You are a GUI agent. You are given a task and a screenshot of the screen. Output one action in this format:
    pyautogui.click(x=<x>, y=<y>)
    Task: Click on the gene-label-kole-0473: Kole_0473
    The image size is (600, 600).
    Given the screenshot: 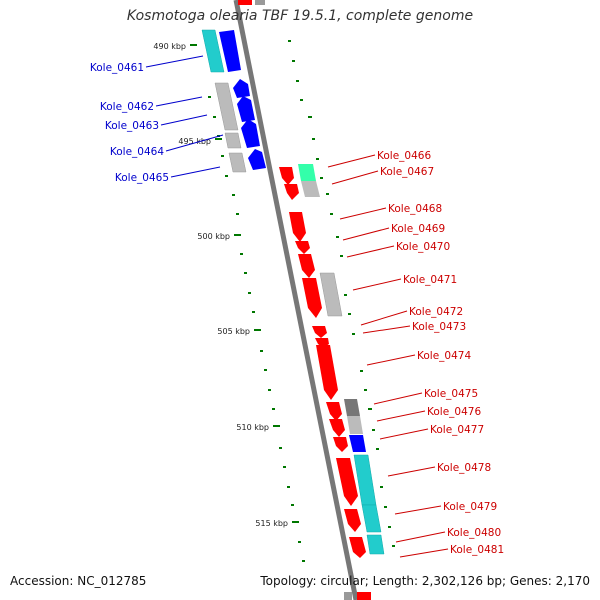 What is the action you would take?
    pyautogui.click(x=439, y=327)
    